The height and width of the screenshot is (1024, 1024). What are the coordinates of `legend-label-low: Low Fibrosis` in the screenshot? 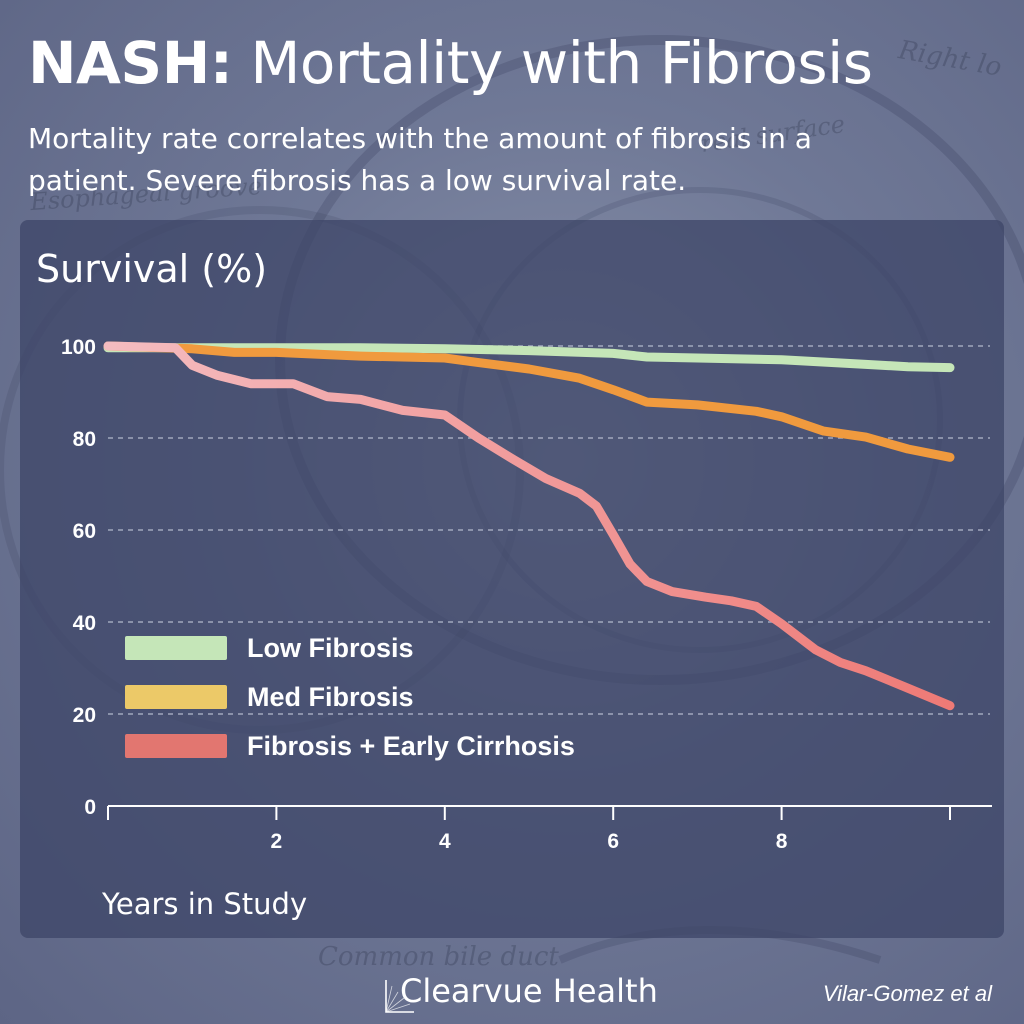 It's located at (330, 648).